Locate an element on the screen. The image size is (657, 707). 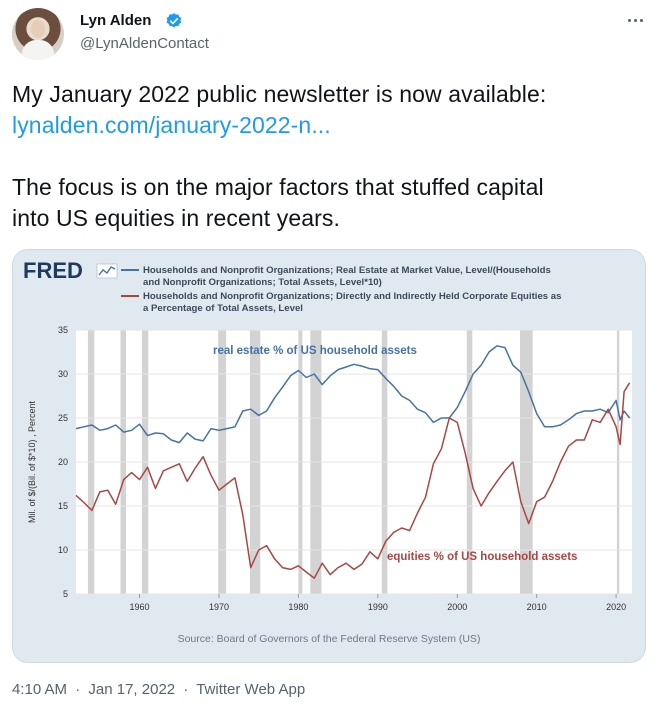
y-tick-label: 30 is located at coordinates (63, 374).